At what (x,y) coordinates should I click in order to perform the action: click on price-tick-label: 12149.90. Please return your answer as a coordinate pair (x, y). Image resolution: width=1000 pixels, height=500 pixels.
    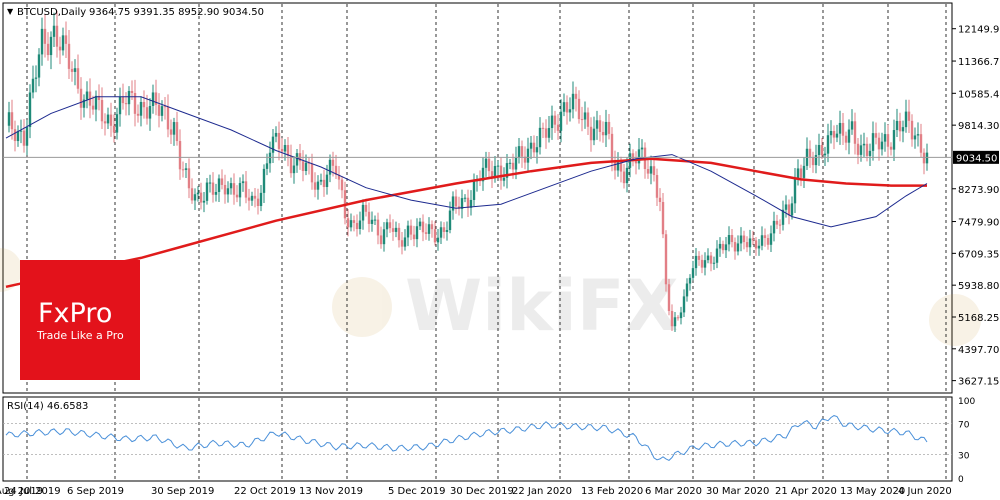
    Looking at the image, I should click on (979, 30).